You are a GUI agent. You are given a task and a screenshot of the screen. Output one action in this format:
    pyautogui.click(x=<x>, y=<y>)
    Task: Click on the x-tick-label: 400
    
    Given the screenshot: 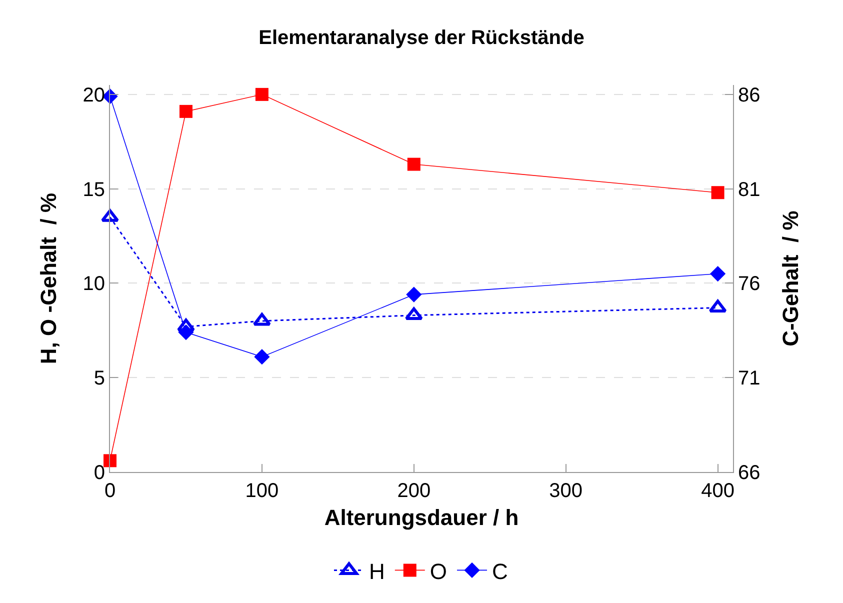 What is the action you would take?
    pyautogui.click(x=717, y=491)
    